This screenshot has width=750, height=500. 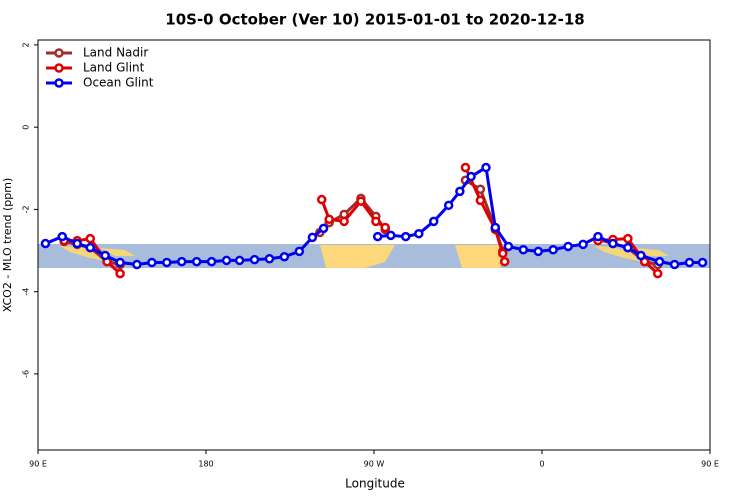 What do you see at coordinates (114, 68) in the screenshot?
I see `legend-label: Land Glint` at bounding box center [114, 68].